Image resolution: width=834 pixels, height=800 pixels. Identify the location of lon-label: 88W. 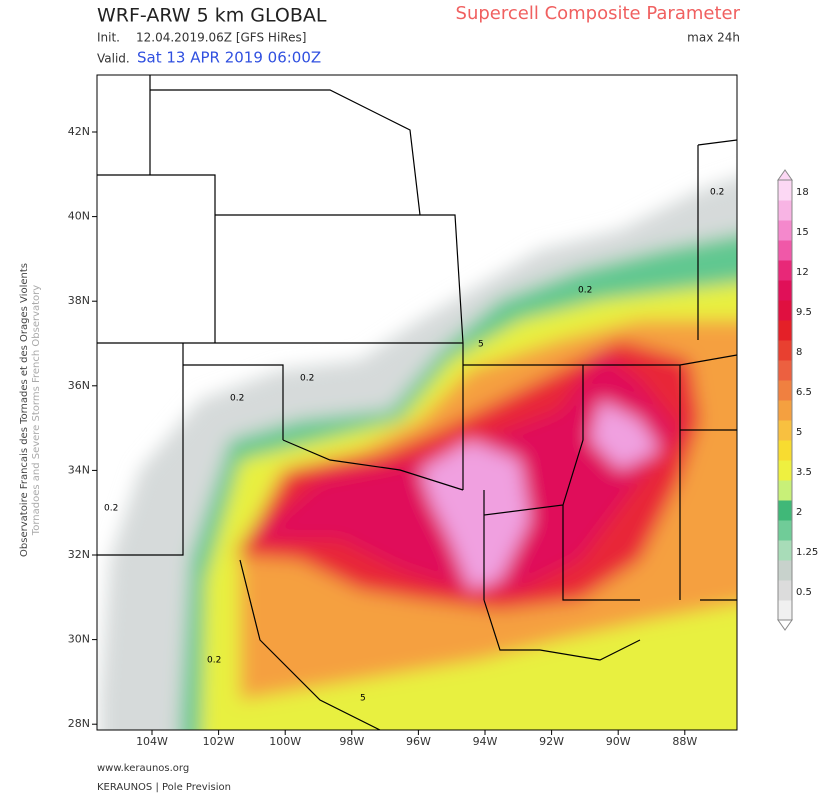
(684, 741).